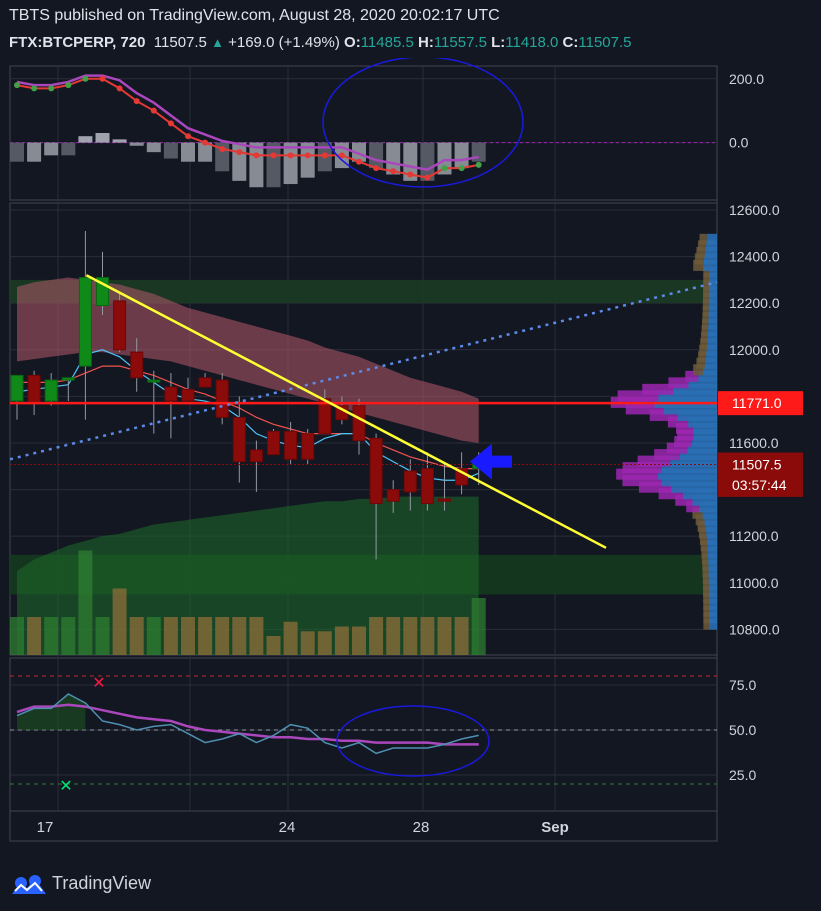  I want to click on red-cross-icon: ✕, so click(98, 683).